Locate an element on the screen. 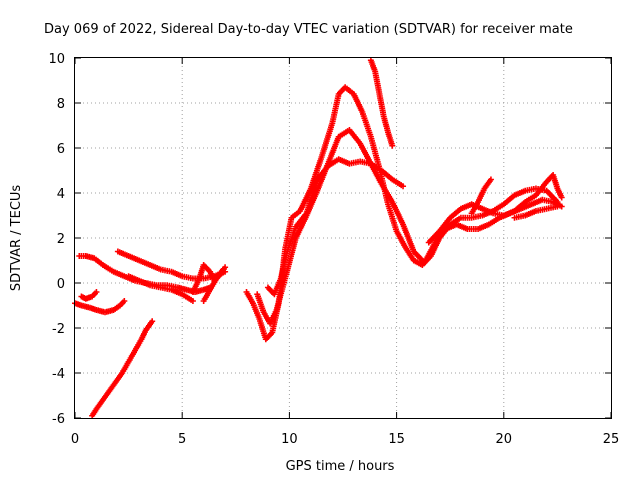  y-tick-label: 2 is located at coordinates (61, 239).